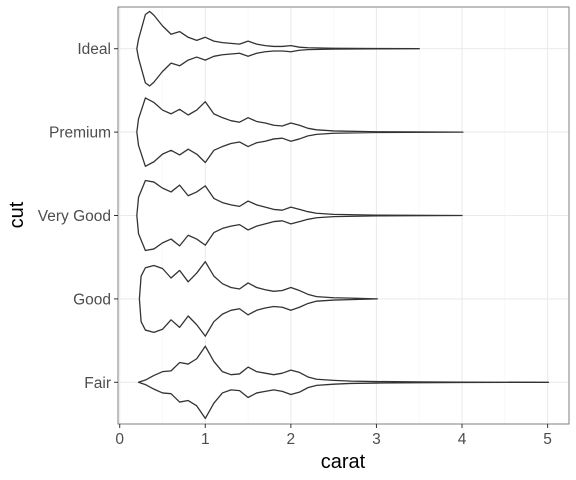 Image resolution: width=576 pixels, height=480 pixels. Describe the element at coordinates (94, 49) in the screenshot. I see `y-tick-label: Ideal` at that location.